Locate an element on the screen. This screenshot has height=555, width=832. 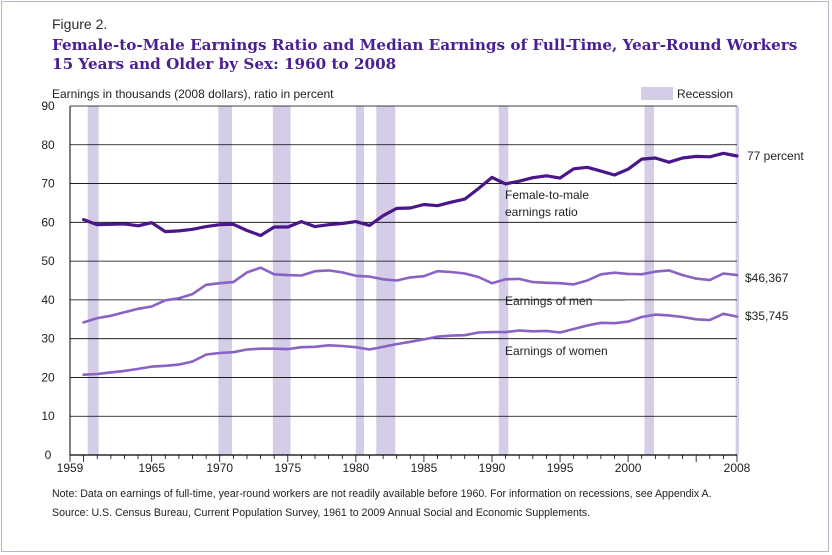
x-tick-label: 2008 is located at coordinates (737, 468).